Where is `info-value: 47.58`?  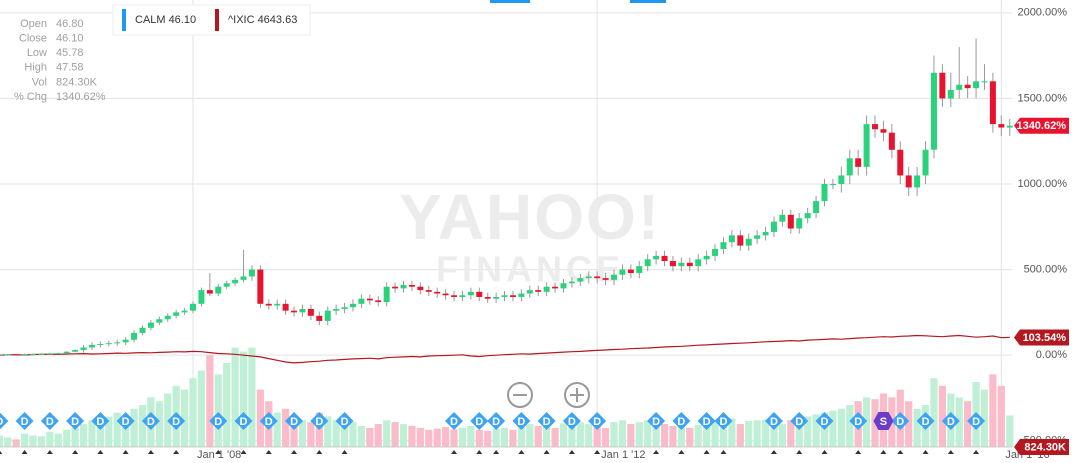
info-value: 47.58 is located at coordinates (70, 68).